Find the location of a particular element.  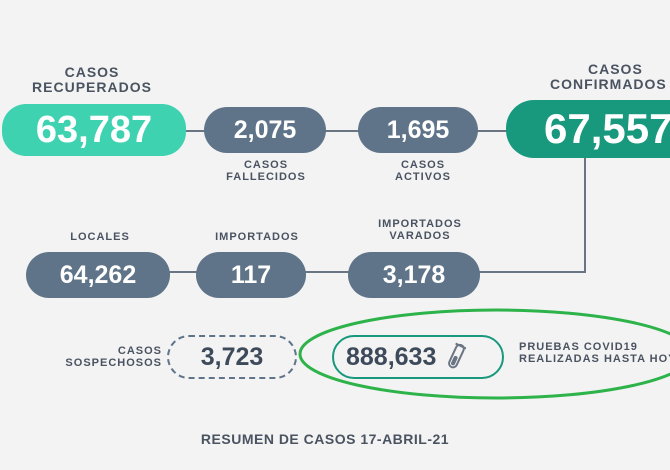

locales-value: 64,262 is located at coordinates (98, 275).